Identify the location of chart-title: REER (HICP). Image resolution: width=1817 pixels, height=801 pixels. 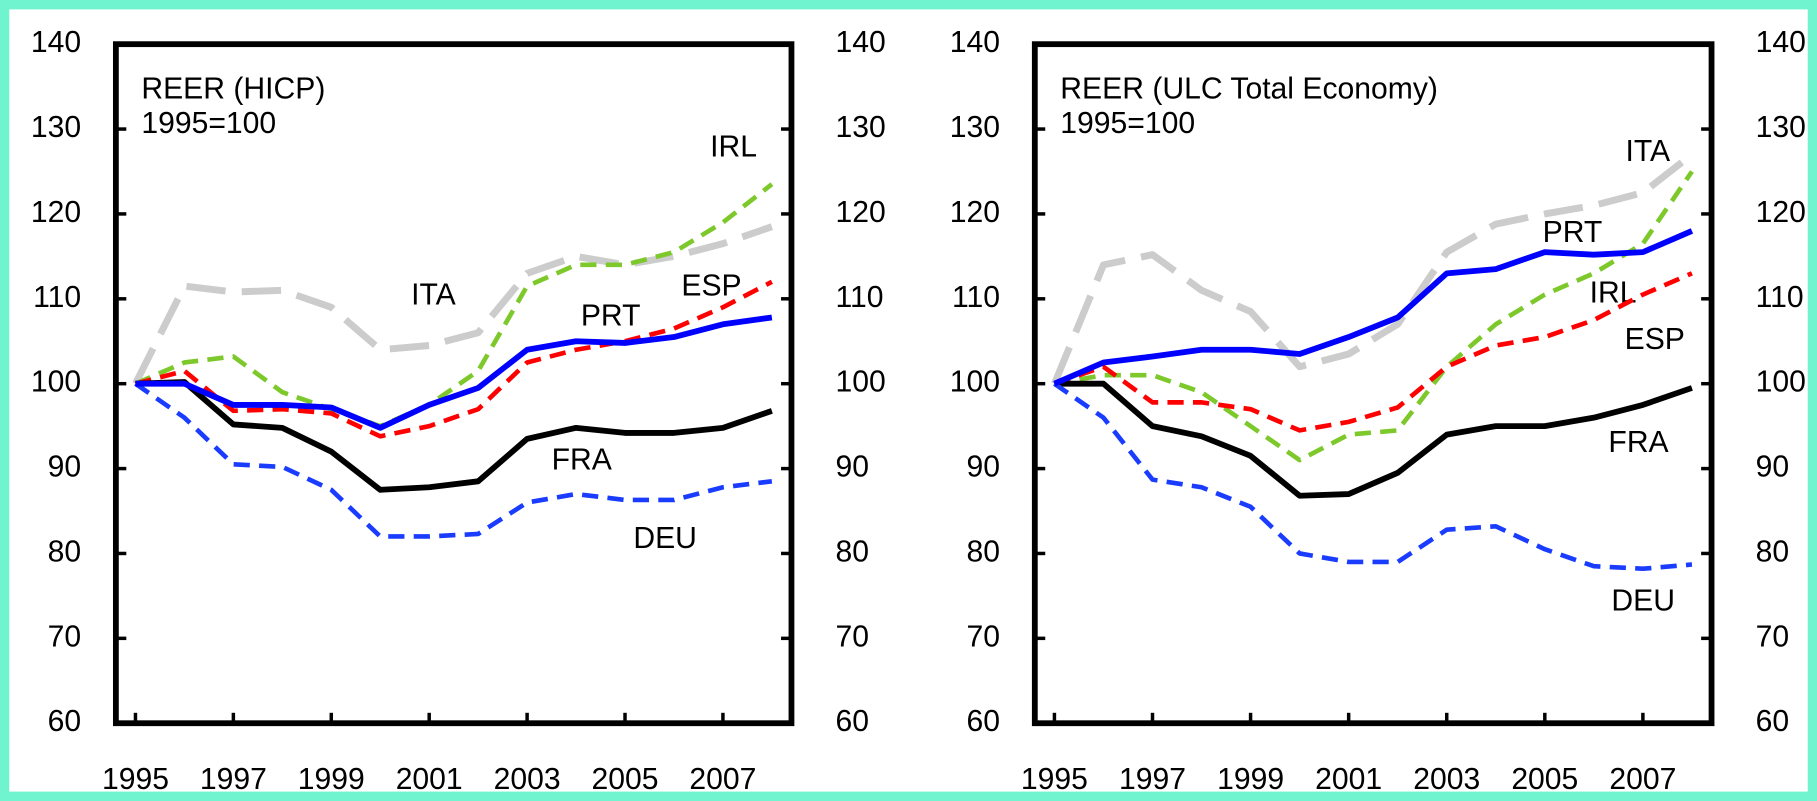
(233, 88).